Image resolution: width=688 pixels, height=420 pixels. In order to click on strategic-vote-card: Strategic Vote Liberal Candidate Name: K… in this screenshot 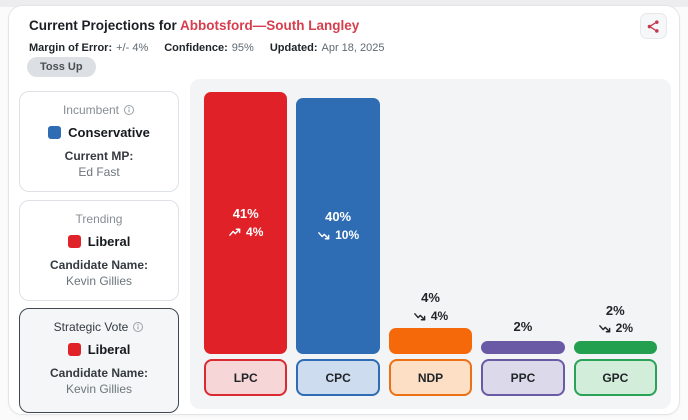, I will do `click(99, 360)`.